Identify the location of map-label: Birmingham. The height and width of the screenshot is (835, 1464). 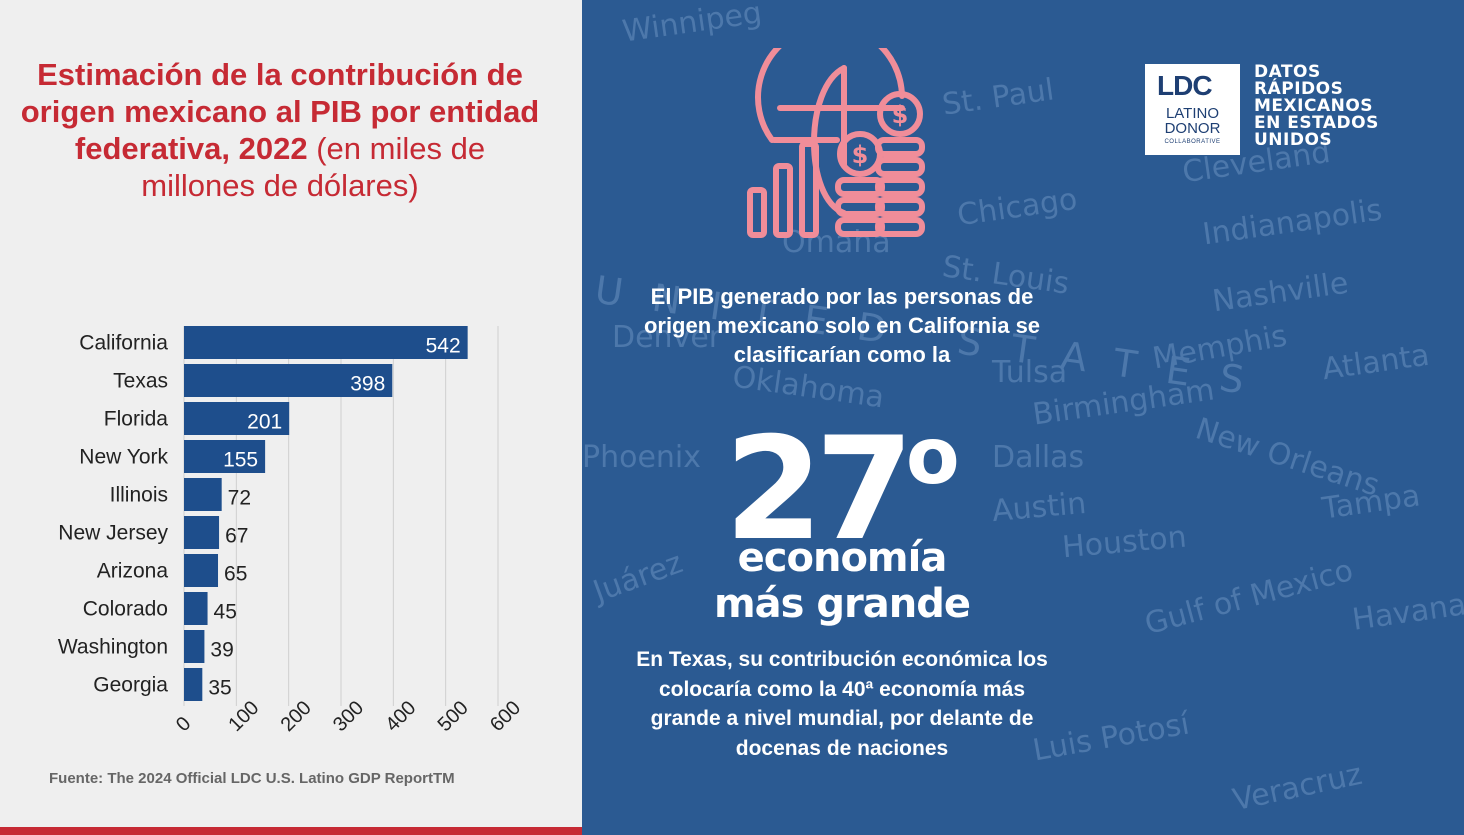
(1123, 402).